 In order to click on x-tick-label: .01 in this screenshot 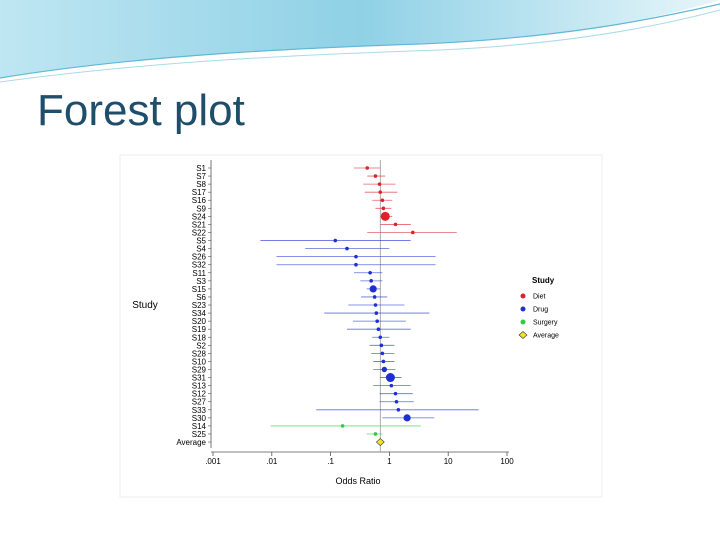, I will do `click(272, 461)`.